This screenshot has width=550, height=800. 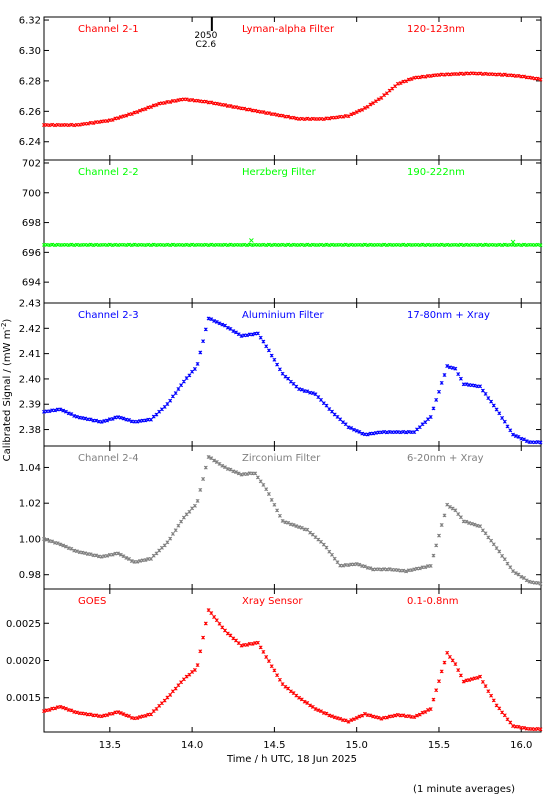 What do you see at coordinates (30, 354) in the screenshot?
I see `y-tick-label: 2.41` at bounding box center [30, 354].